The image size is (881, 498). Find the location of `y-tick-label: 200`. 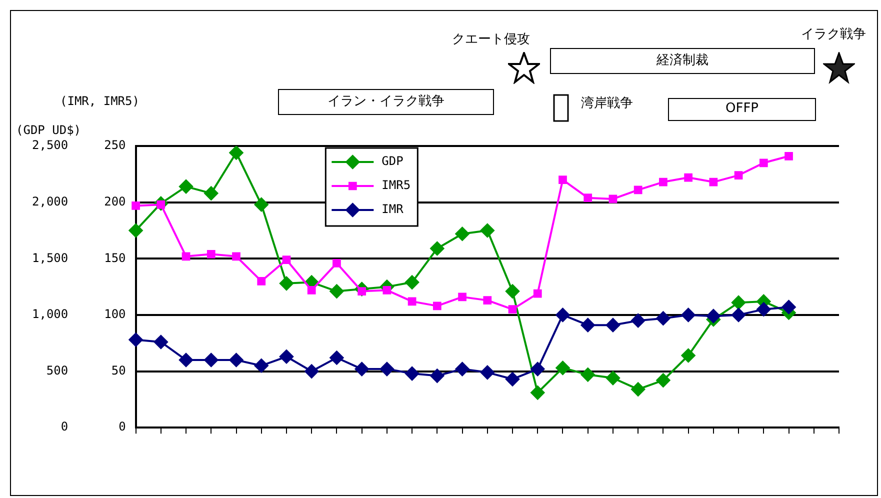

y-tick-label: 200 is located at coordinates (115, 201).